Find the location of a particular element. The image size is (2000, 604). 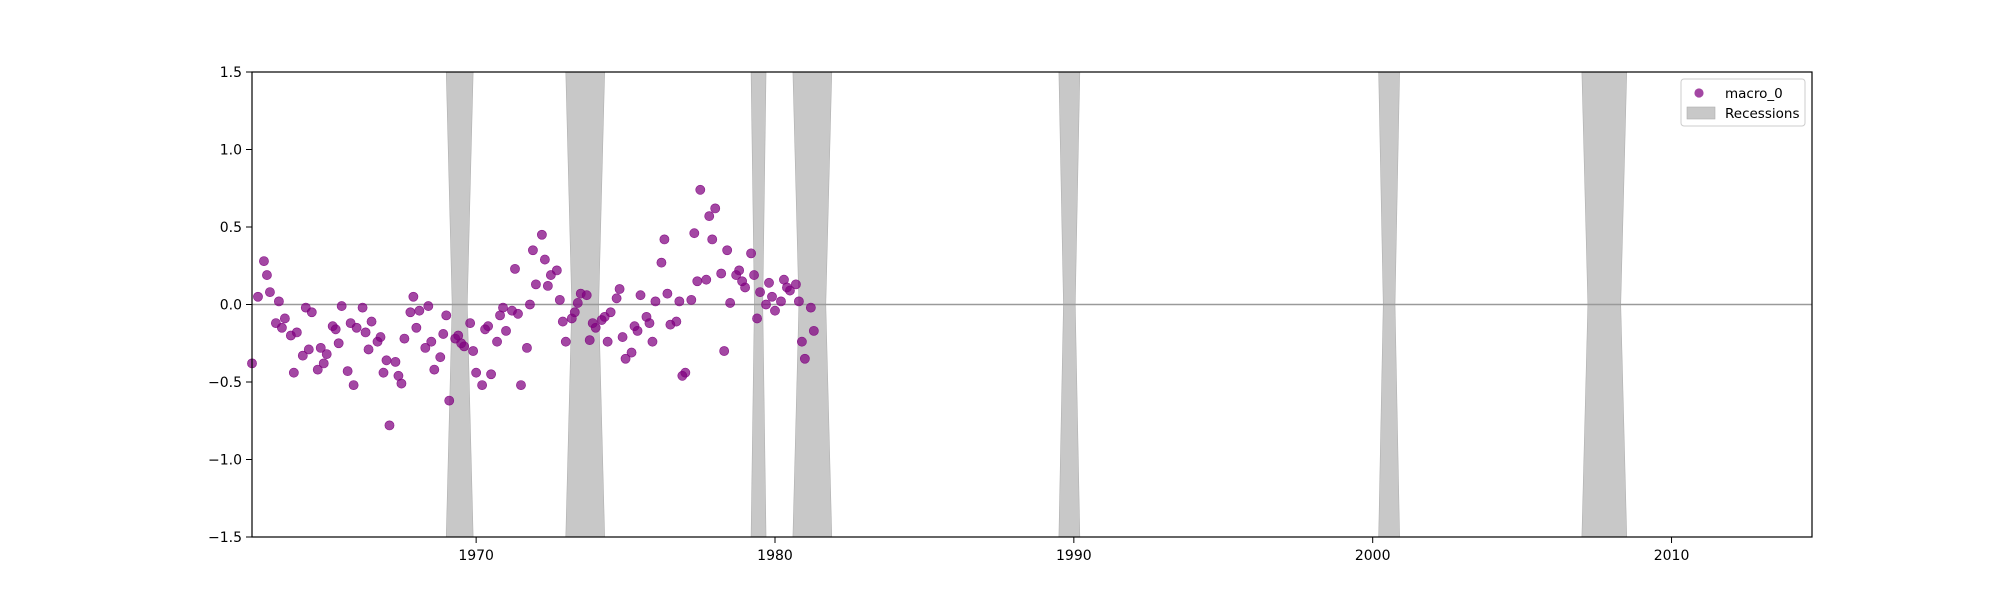

x-tick-label: 1980 is located at coordinates (775, 556).